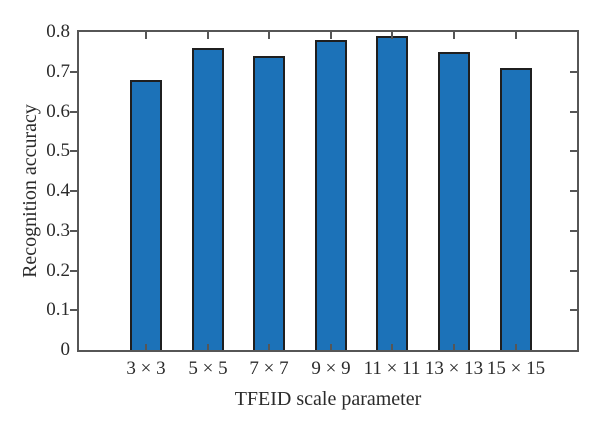 This screenshot has width=600, height=432. Describe the element at coordinates (454, 368) in the screenshot. I see `x-tick-label: 13 × 13` at that location.